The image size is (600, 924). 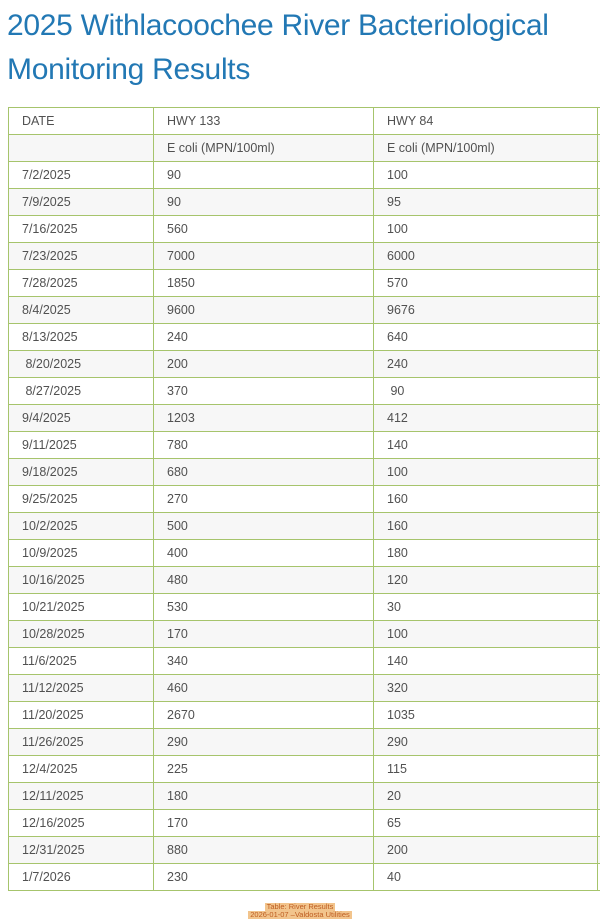 I want to click on table-row: 8/27/2025 370 90, so click(x=304, y=391).